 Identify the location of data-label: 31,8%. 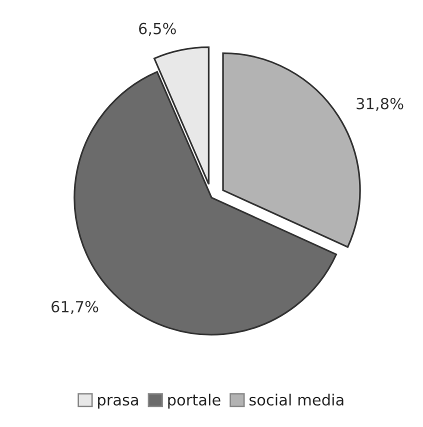
(380, 104).